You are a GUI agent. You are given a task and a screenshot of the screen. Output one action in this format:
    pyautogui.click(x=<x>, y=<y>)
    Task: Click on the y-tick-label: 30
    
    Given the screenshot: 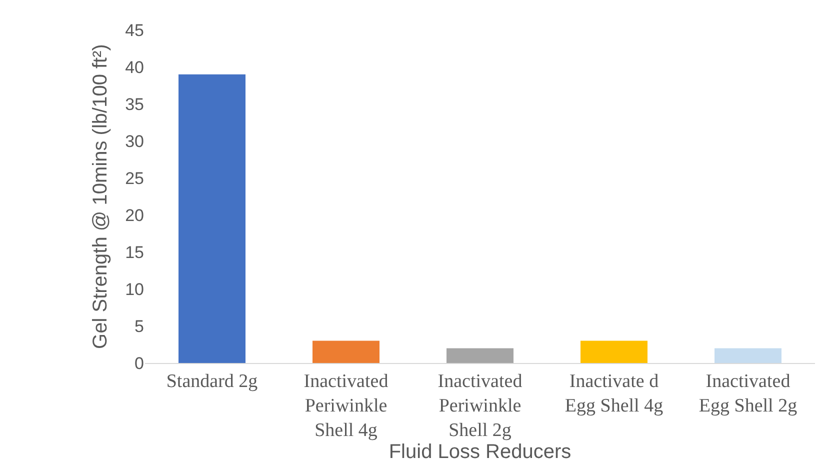 What is the action you would take?
    pyautogui.click(x=134, y=141)
    